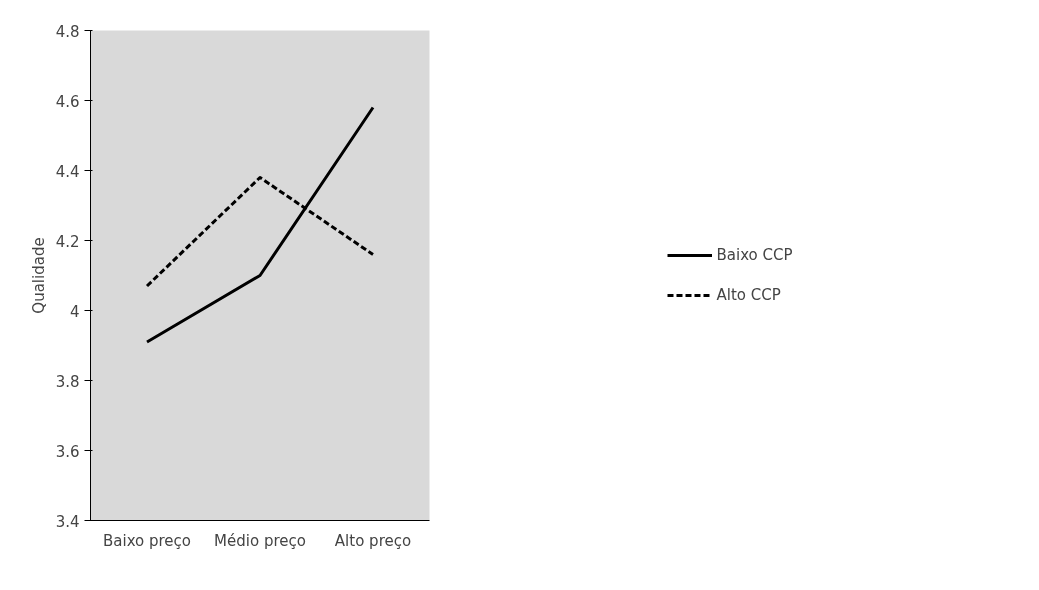 The width and height of the screenshot is (1039, 590). Describe the element at coordinates (67, 381) in the screenshot. I see `y-tick-label: 3.8` at that location.